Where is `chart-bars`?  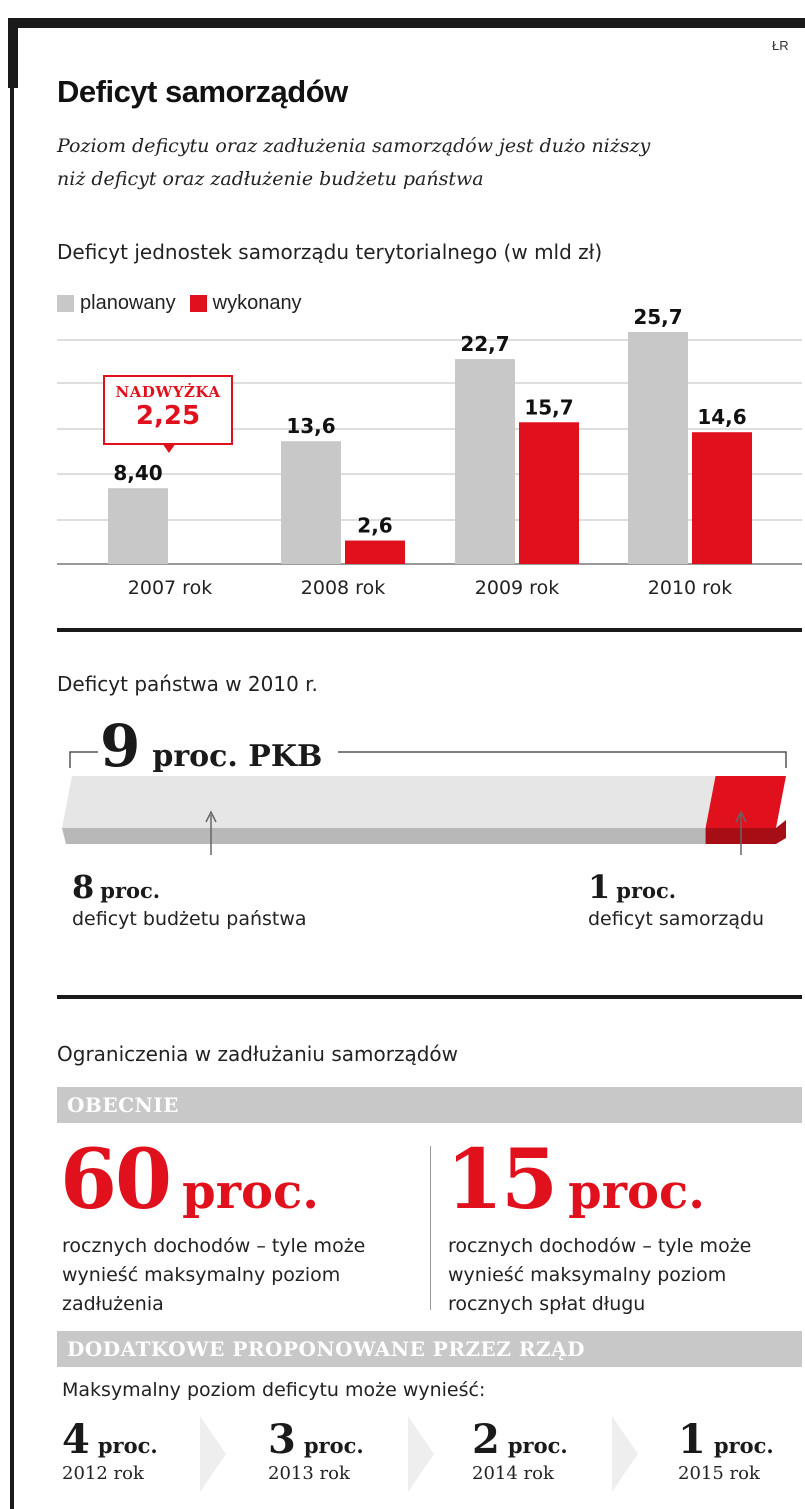
chart-bars is located at coordinates (430, 448).